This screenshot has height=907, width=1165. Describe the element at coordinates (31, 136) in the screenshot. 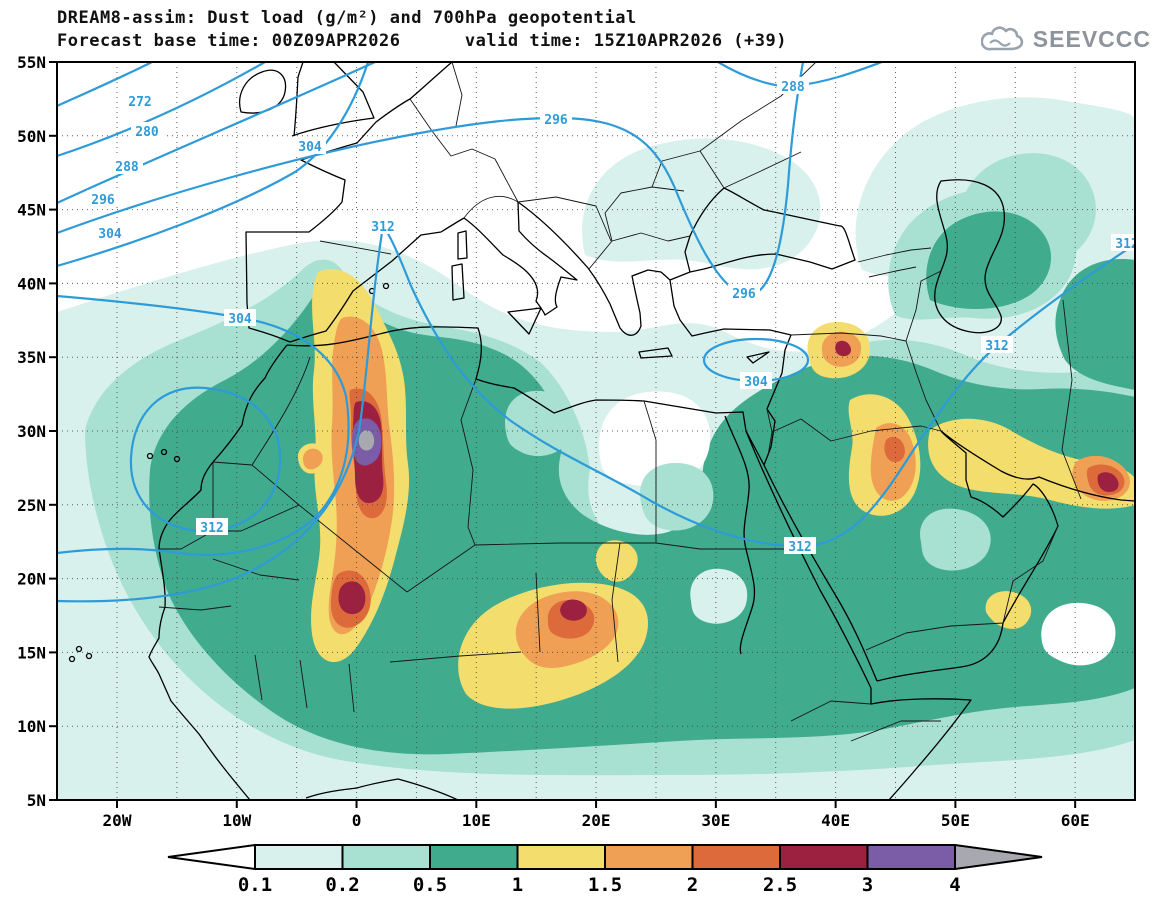

I see `y-axis-tick-label: 50N` at that location.